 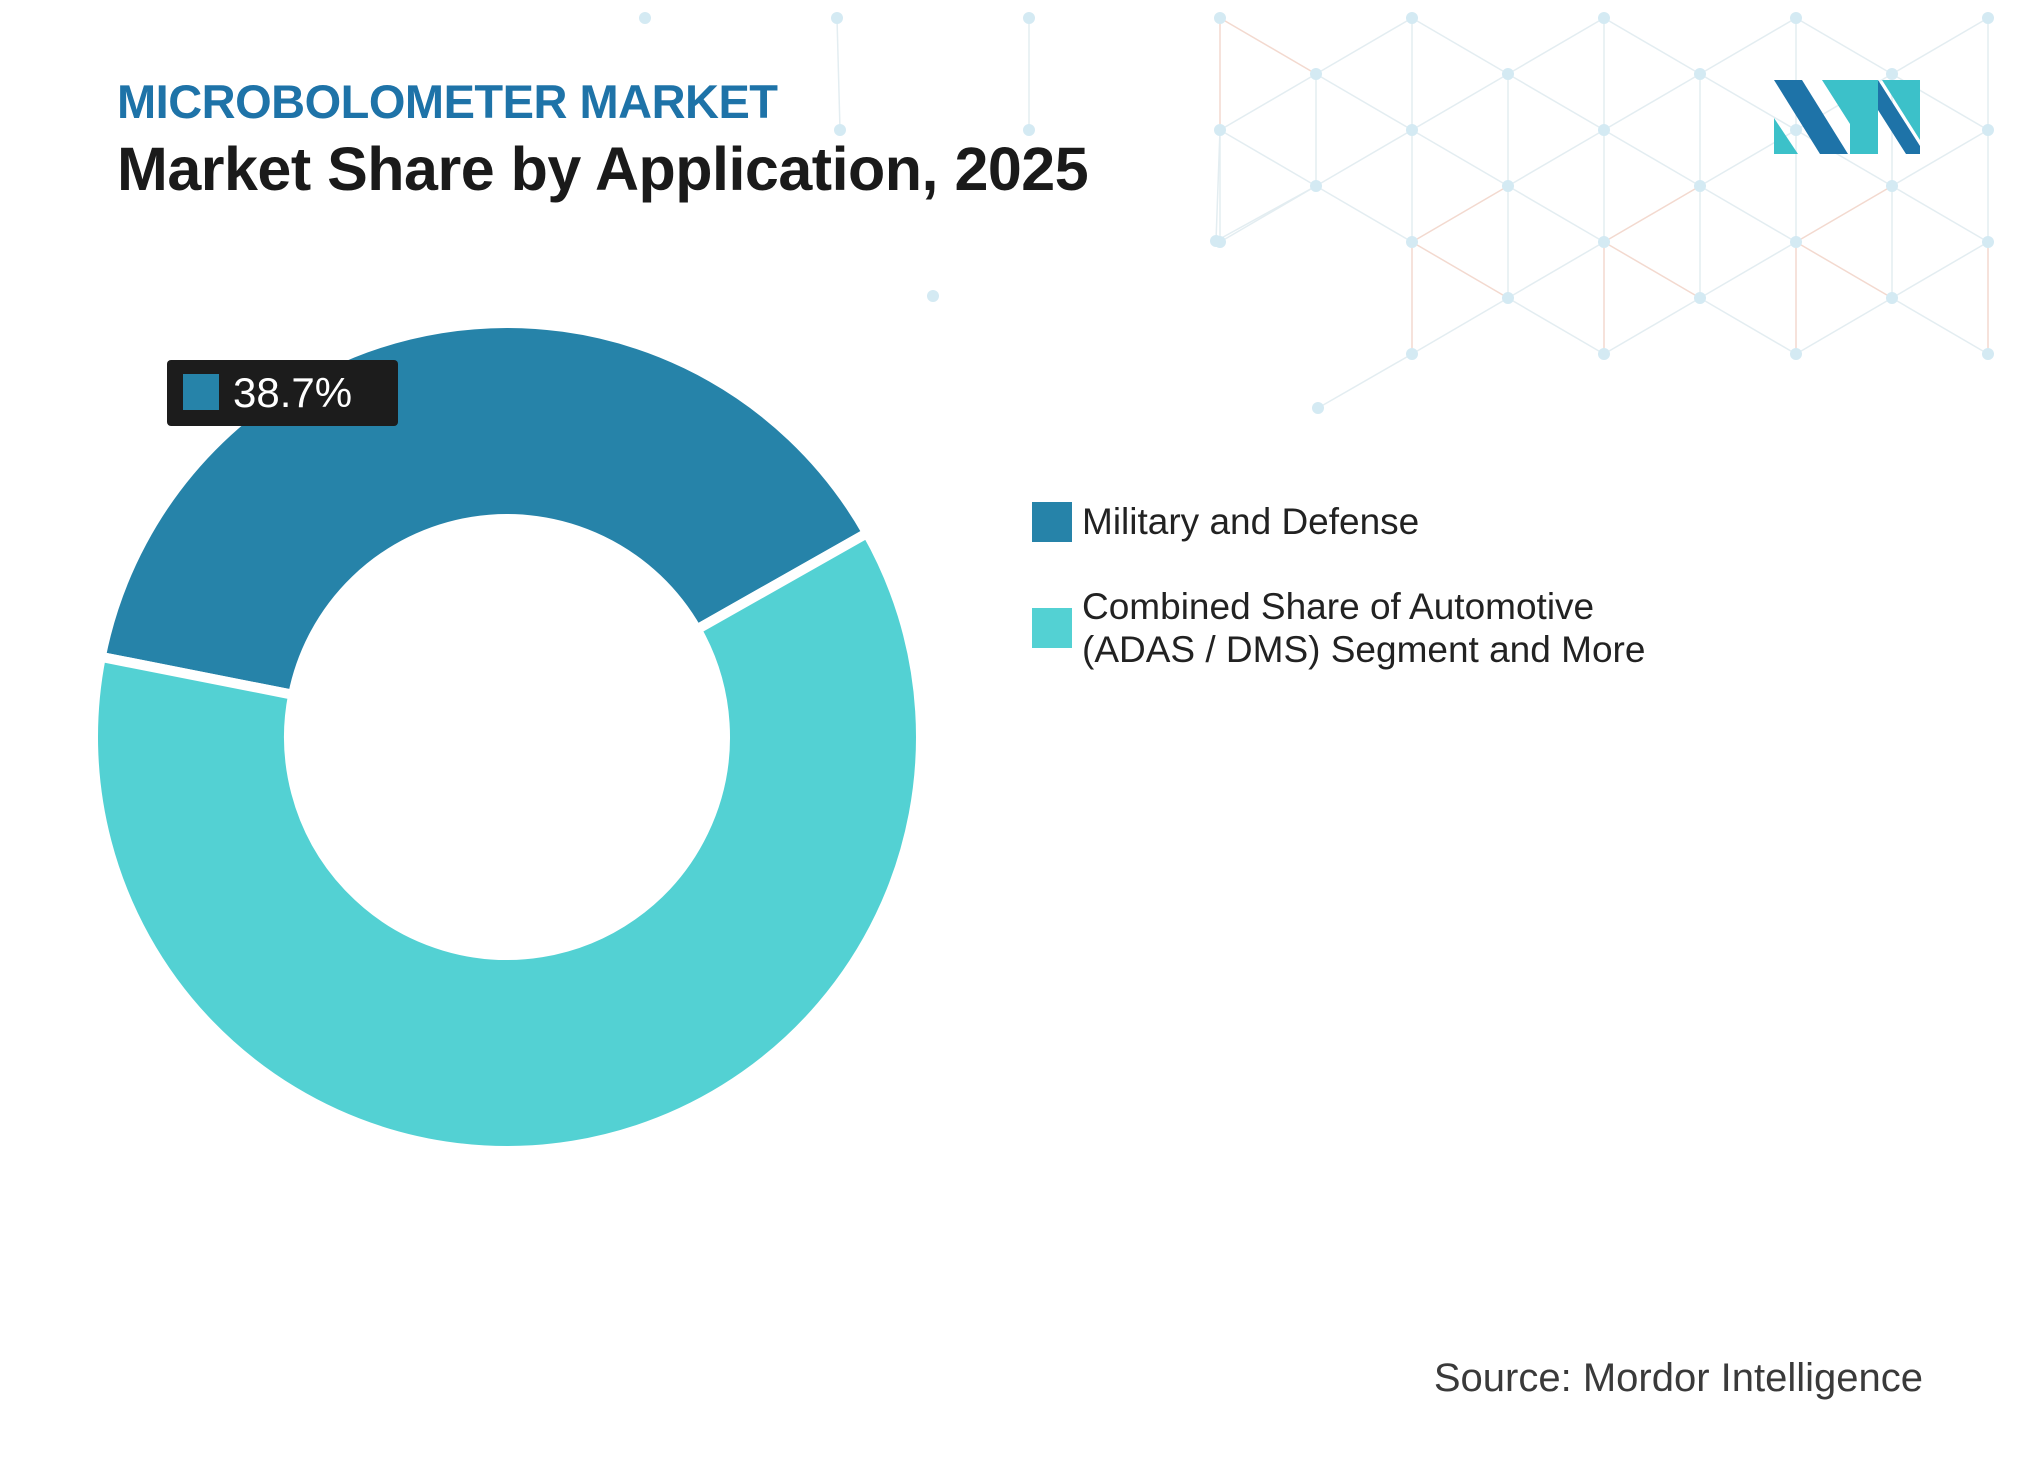 I want to click on legend-item-military: Military and Defense, so click(x=1382, y=521).